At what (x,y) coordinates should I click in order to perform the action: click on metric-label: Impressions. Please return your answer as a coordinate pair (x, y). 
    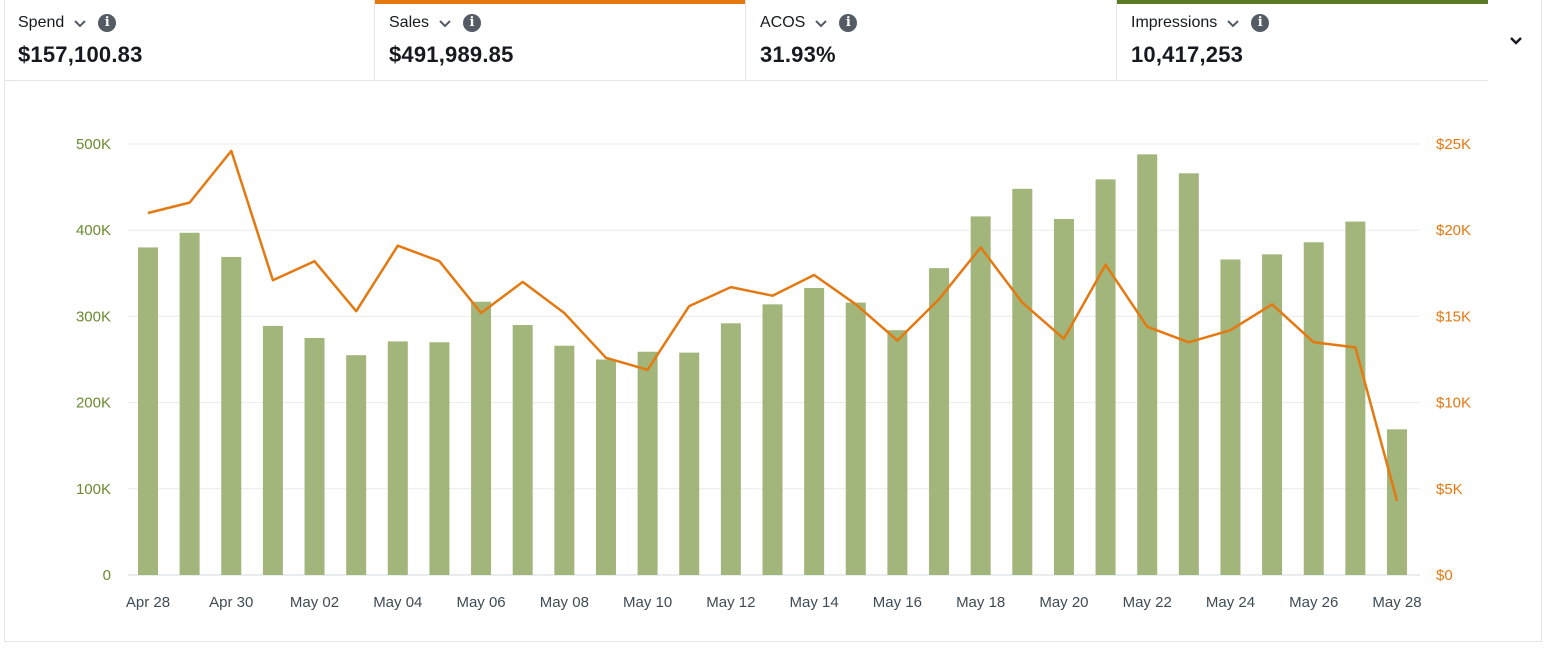
    Looking at the image, I should click on (1174, 22).